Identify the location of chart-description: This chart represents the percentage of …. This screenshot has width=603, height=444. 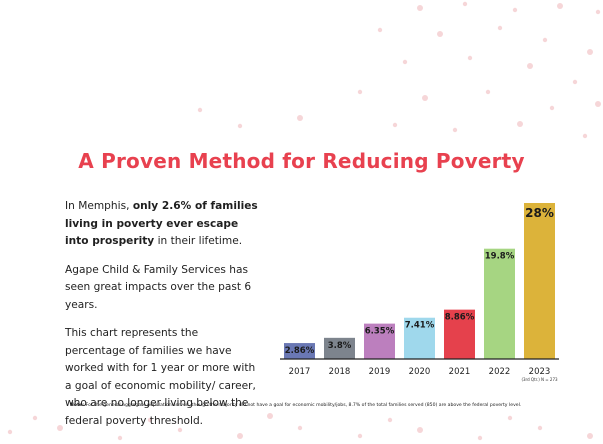
(160, 377).